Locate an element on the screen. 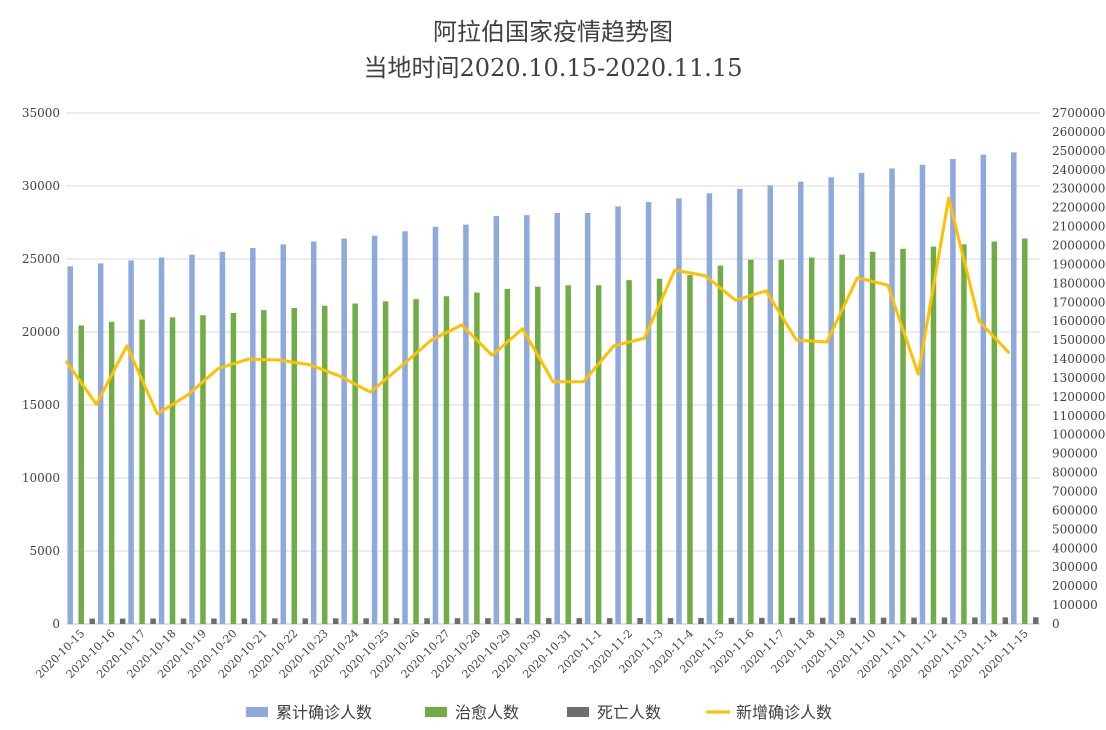  right-tick-label: 800000 is located at coordinates (1075, 473).